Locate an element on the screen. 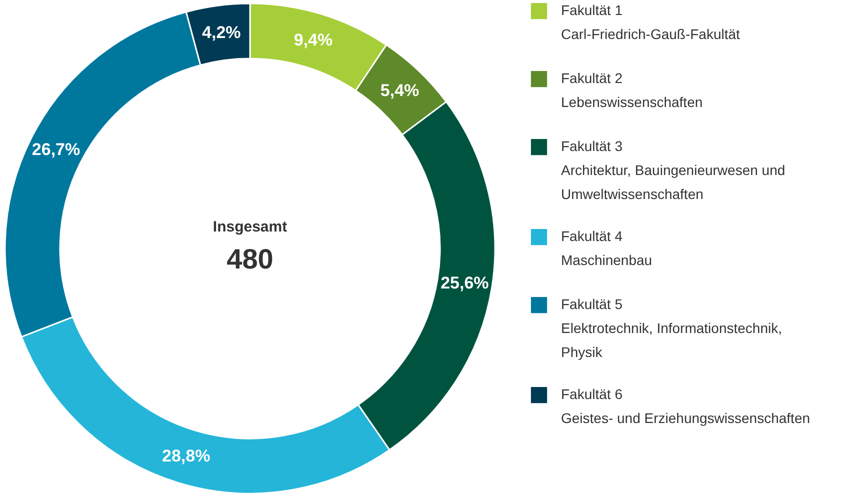  text: 480 is located at coordinates (250, 259).